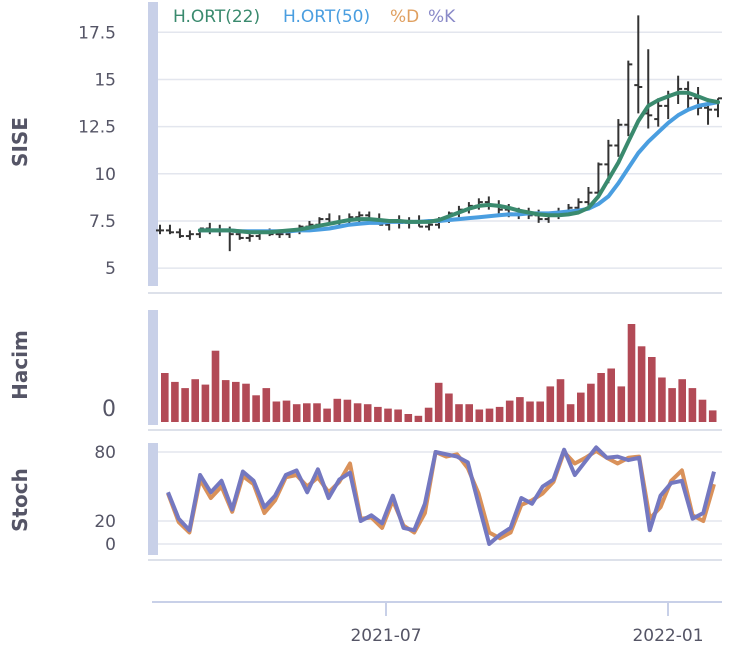 The width and height of the screenshot is (730, 647). Describe the element at coordinates (385, 636) in the screenshot. I see `x-tick-label-2021-07: 2021-07` at that location.